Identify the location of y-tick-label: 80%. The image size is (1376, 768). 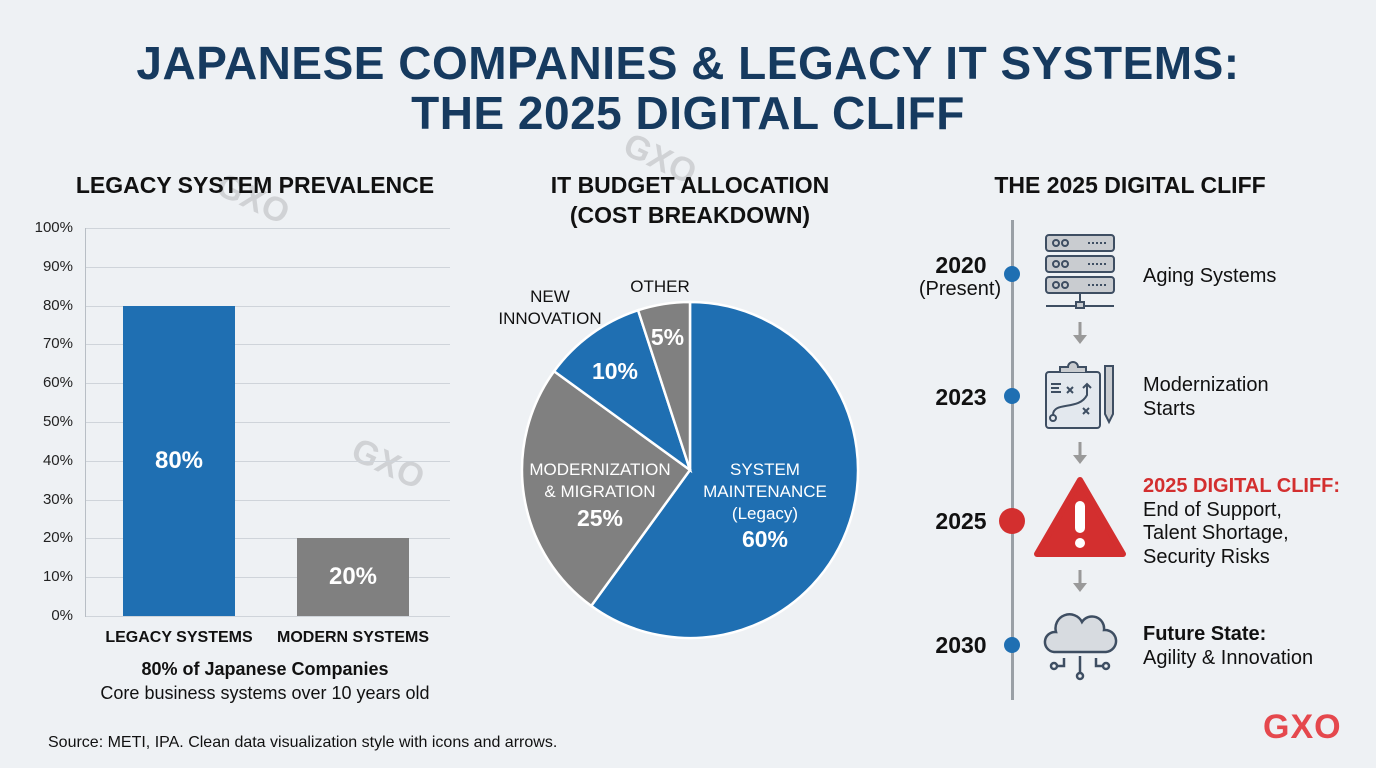
(57, 305).